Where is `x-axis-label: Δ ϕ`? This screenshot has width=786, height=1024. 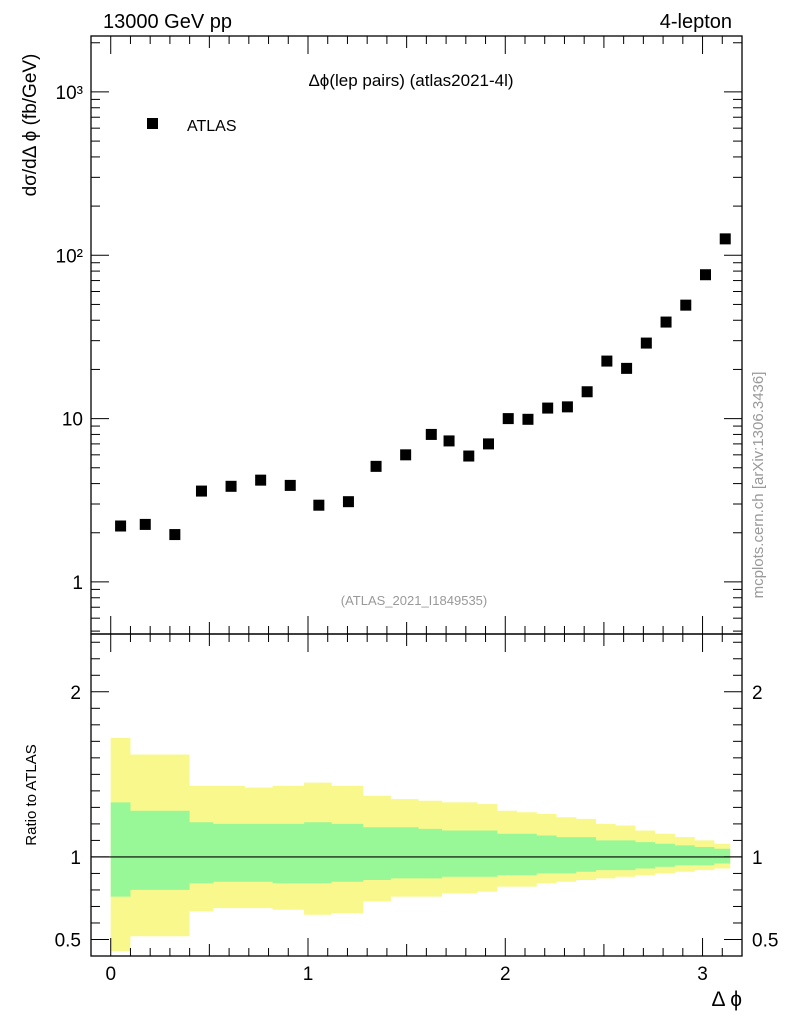 x-axis-label: Δ ϕ is located at coordinates (727, 999).